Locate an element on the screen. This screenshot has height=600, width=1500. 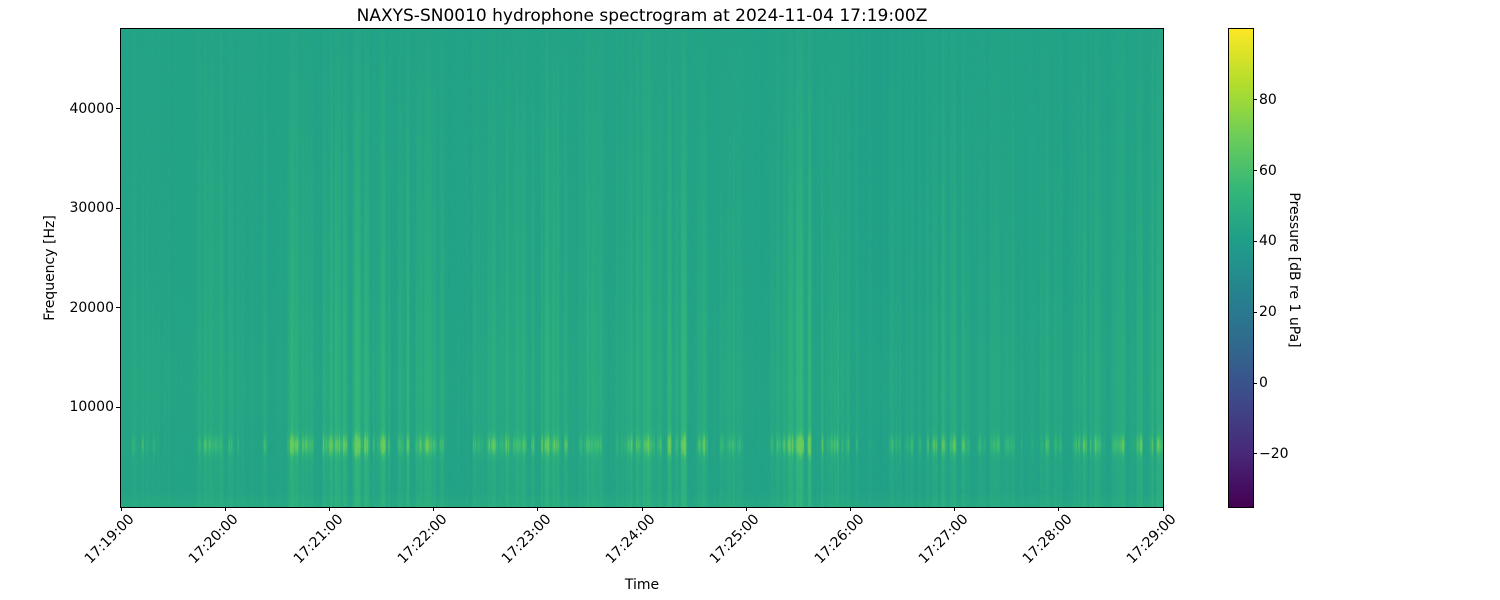
colorbar is located at coordinates (1241, 268).